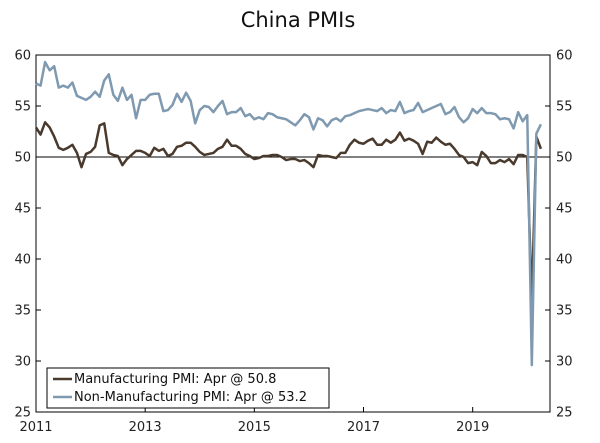 This screenshot has width=600, height=443. Describe the element at coordinates (22, 209) in the screenshot. I see `y-tick-label-left: 45` at that location.